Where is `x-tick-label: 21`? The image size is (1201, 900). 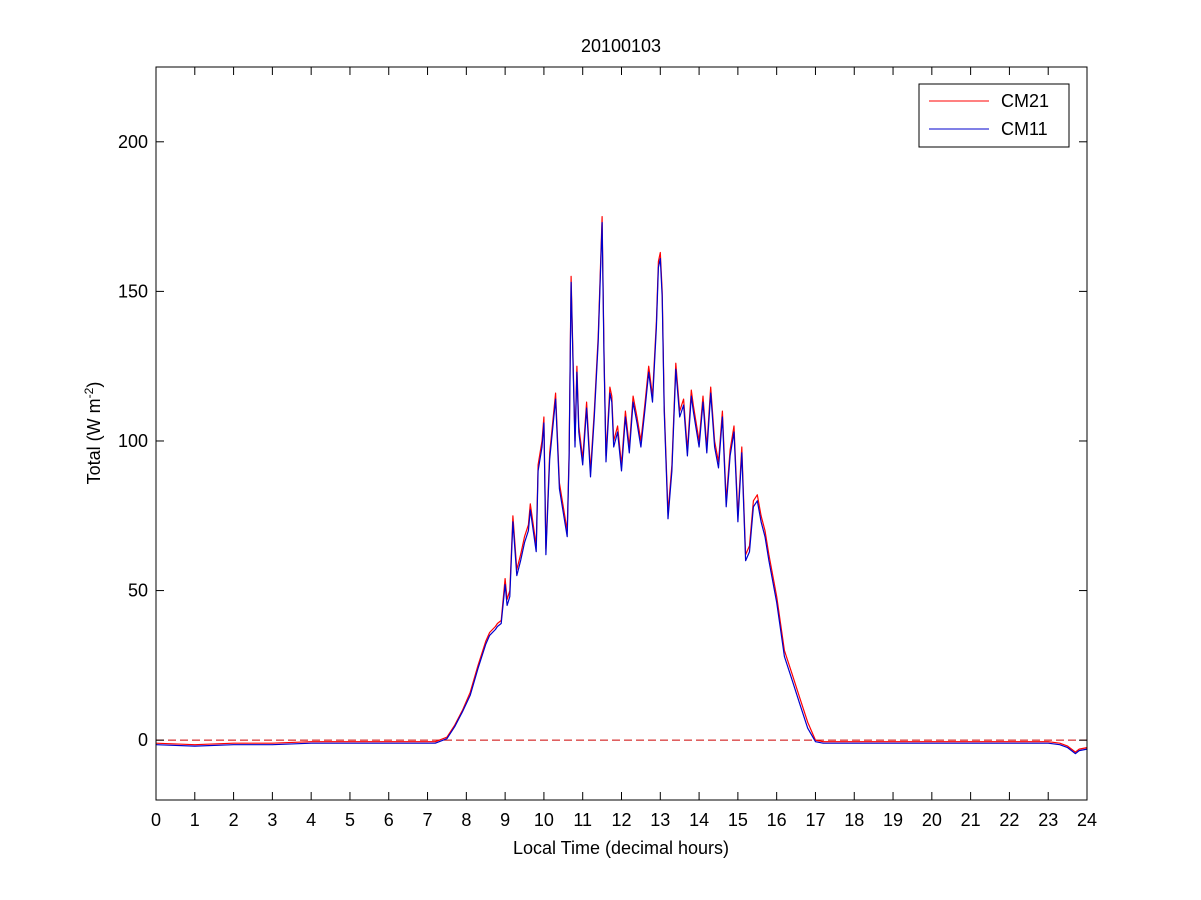
x-tick-label: 21 is located at coordinates (971, 820).